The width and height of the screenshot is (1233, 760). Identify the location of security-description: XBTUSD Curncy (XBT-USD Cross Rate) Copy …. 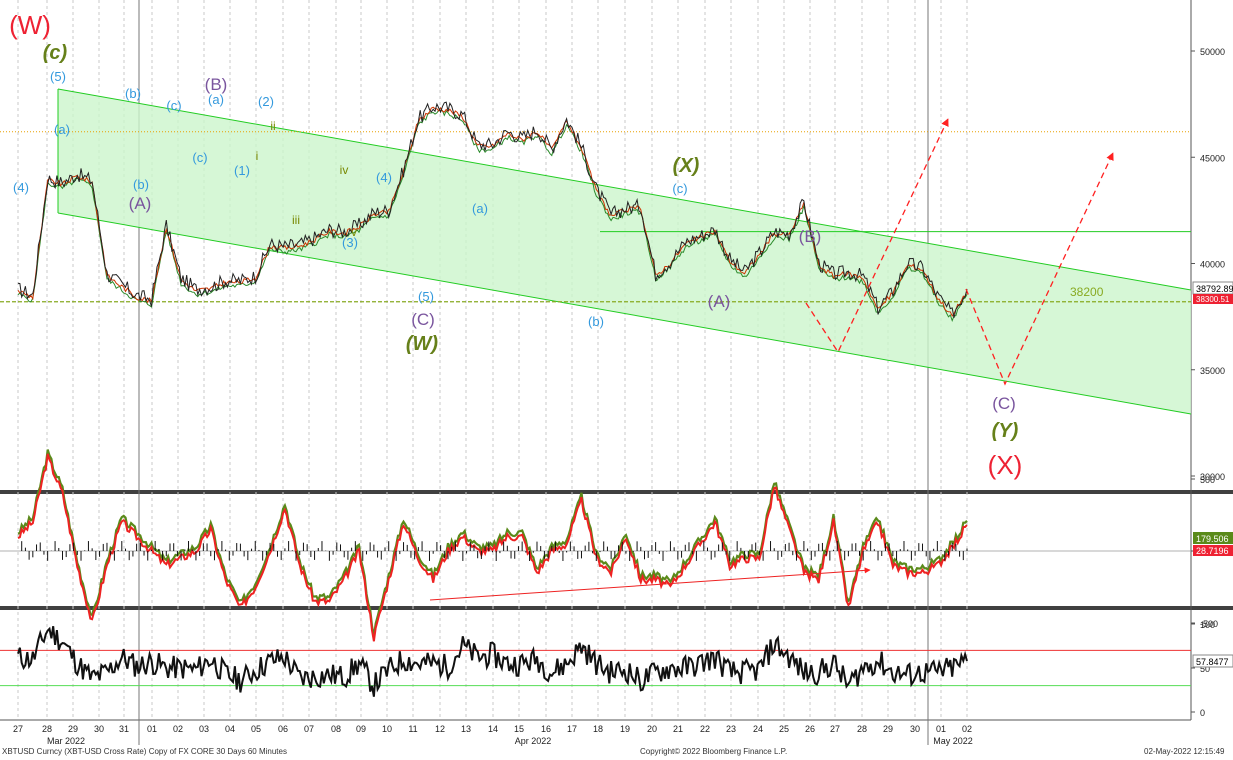
(144, 751).